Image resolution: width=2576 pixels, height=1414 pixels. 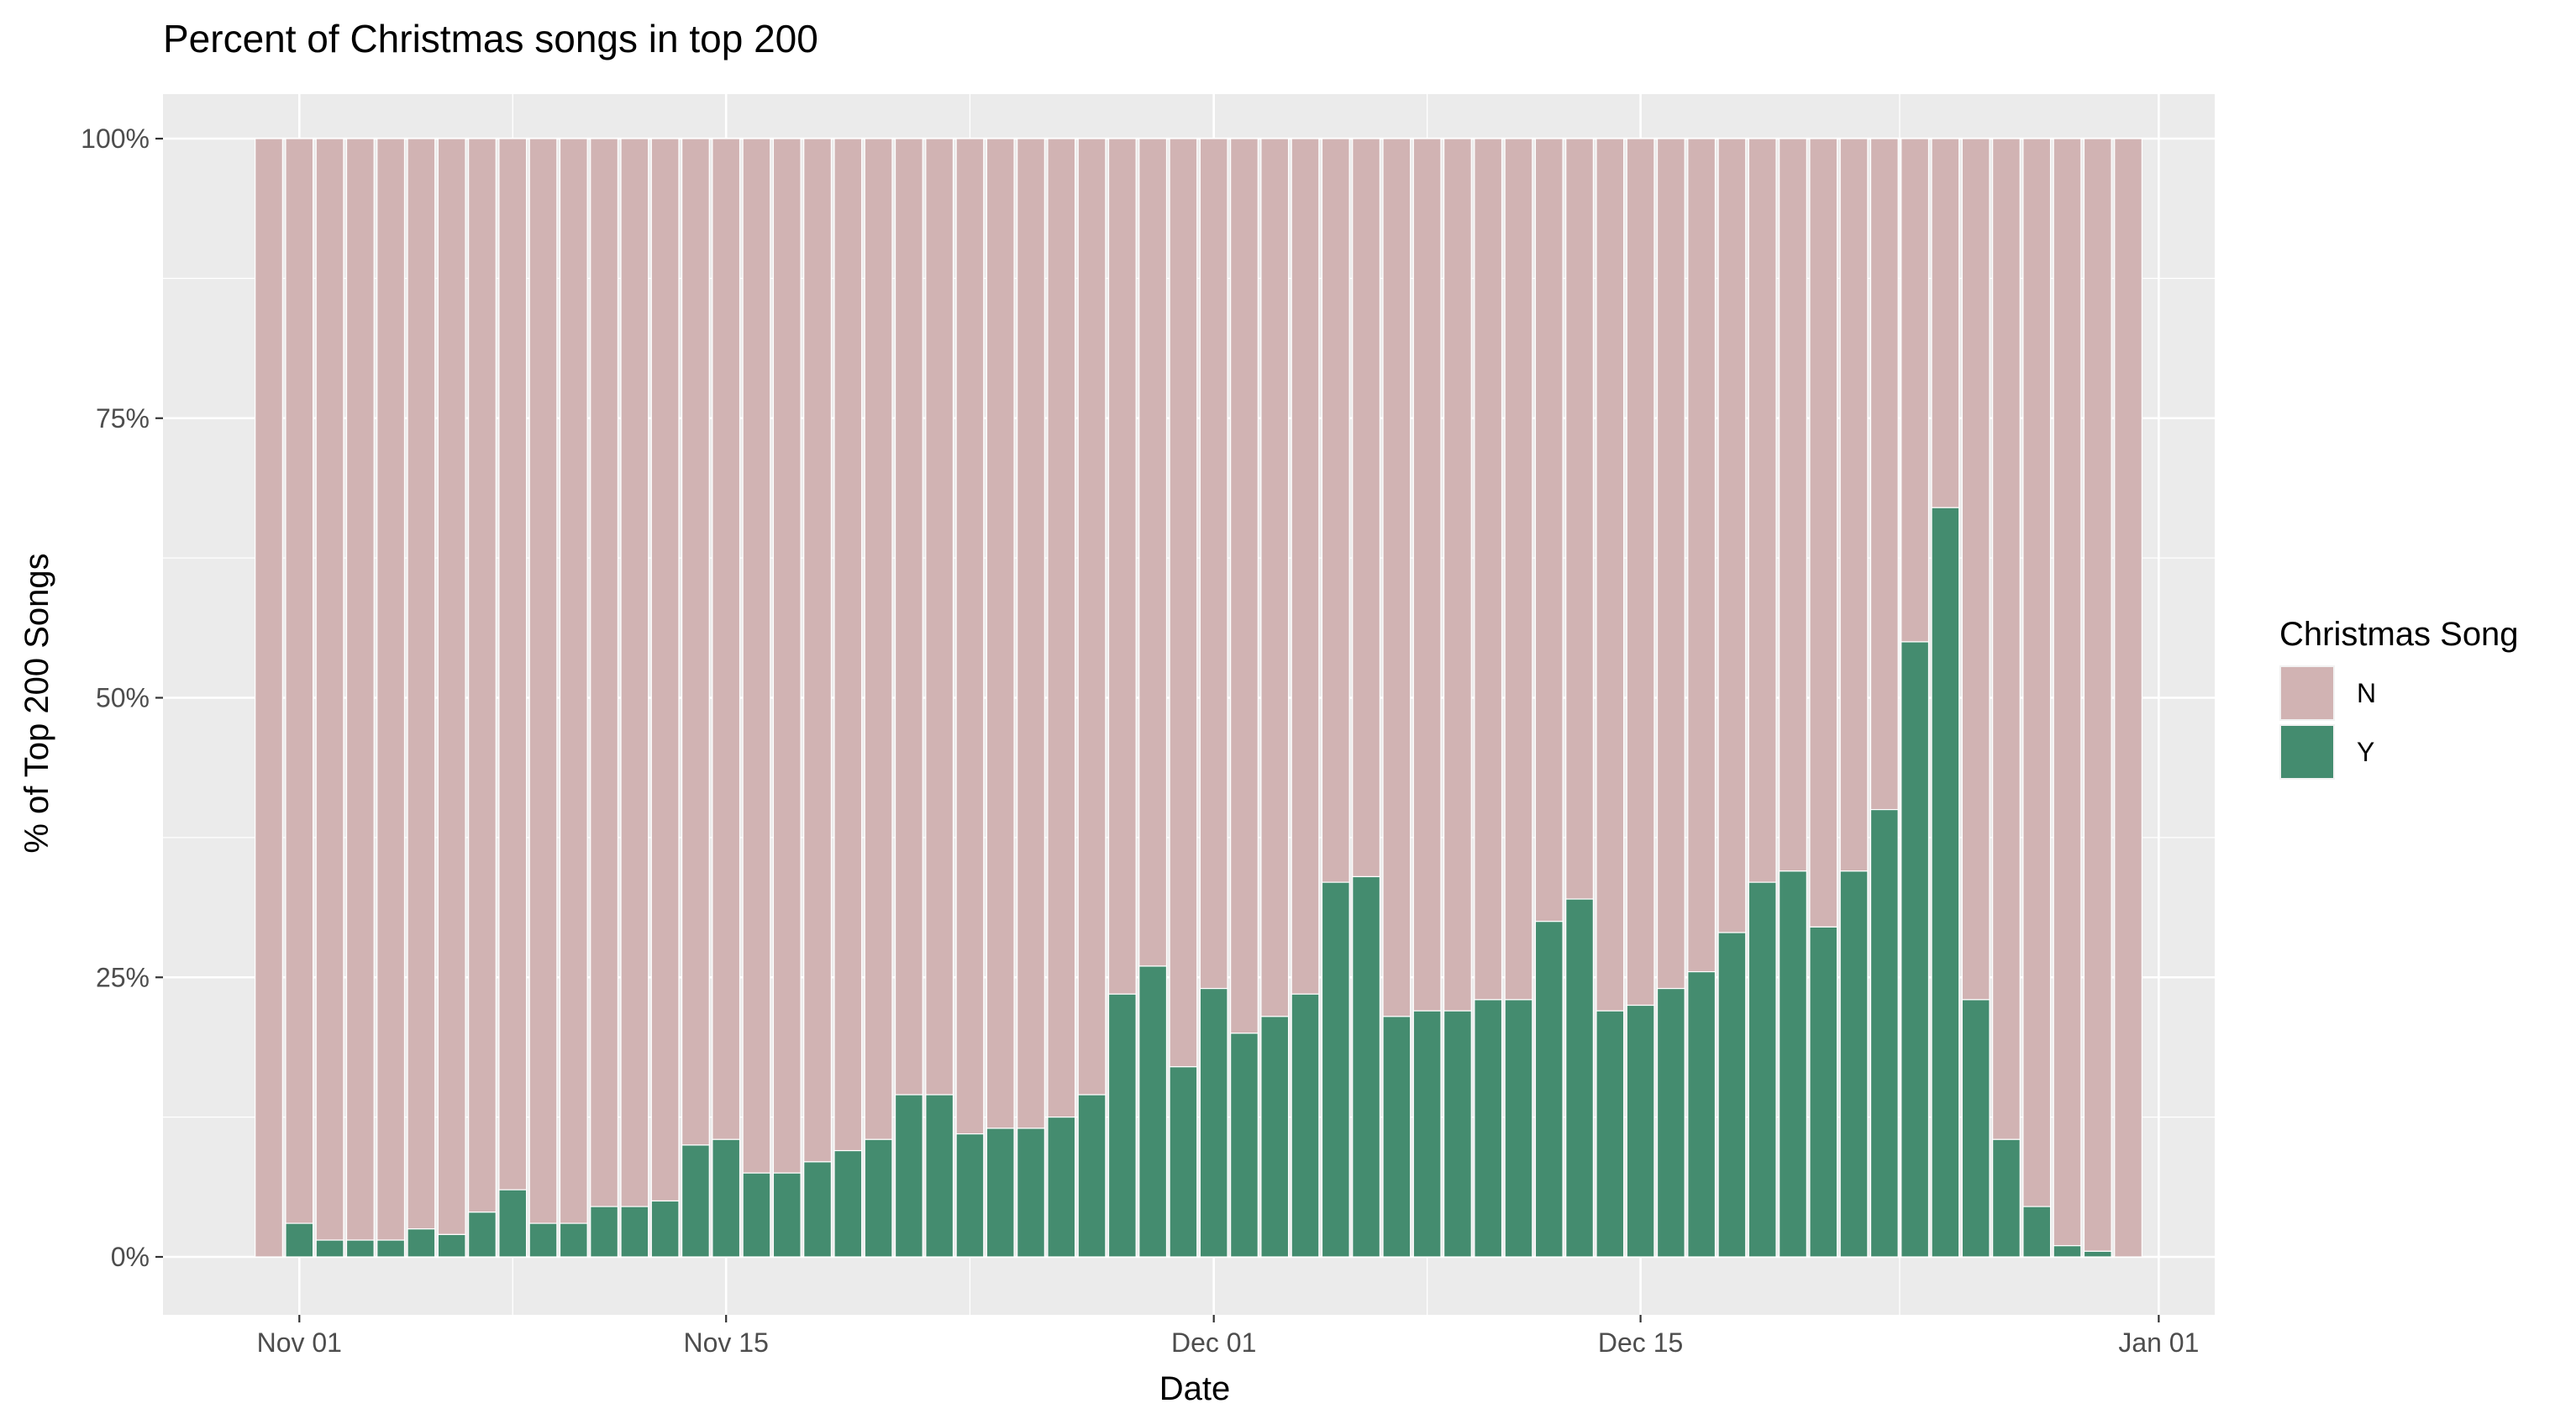 I want to click on legend: Christmas Song NY, so click(x=2399, y=698).